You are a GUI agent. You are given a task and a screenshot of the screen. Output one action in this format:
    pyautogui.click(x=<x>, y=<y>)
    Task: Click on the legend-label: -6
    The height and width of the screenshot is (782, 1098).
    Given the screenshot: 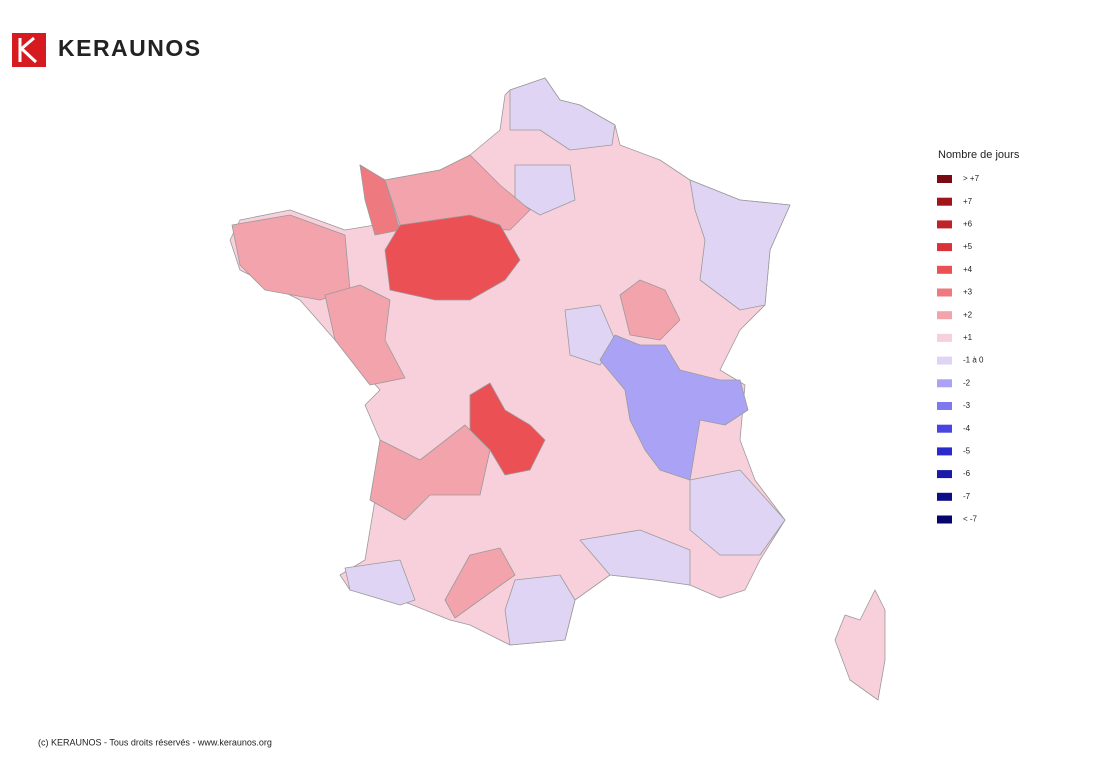 What is the action you would take?
    pyautogui.click(x=967, y=473)
    